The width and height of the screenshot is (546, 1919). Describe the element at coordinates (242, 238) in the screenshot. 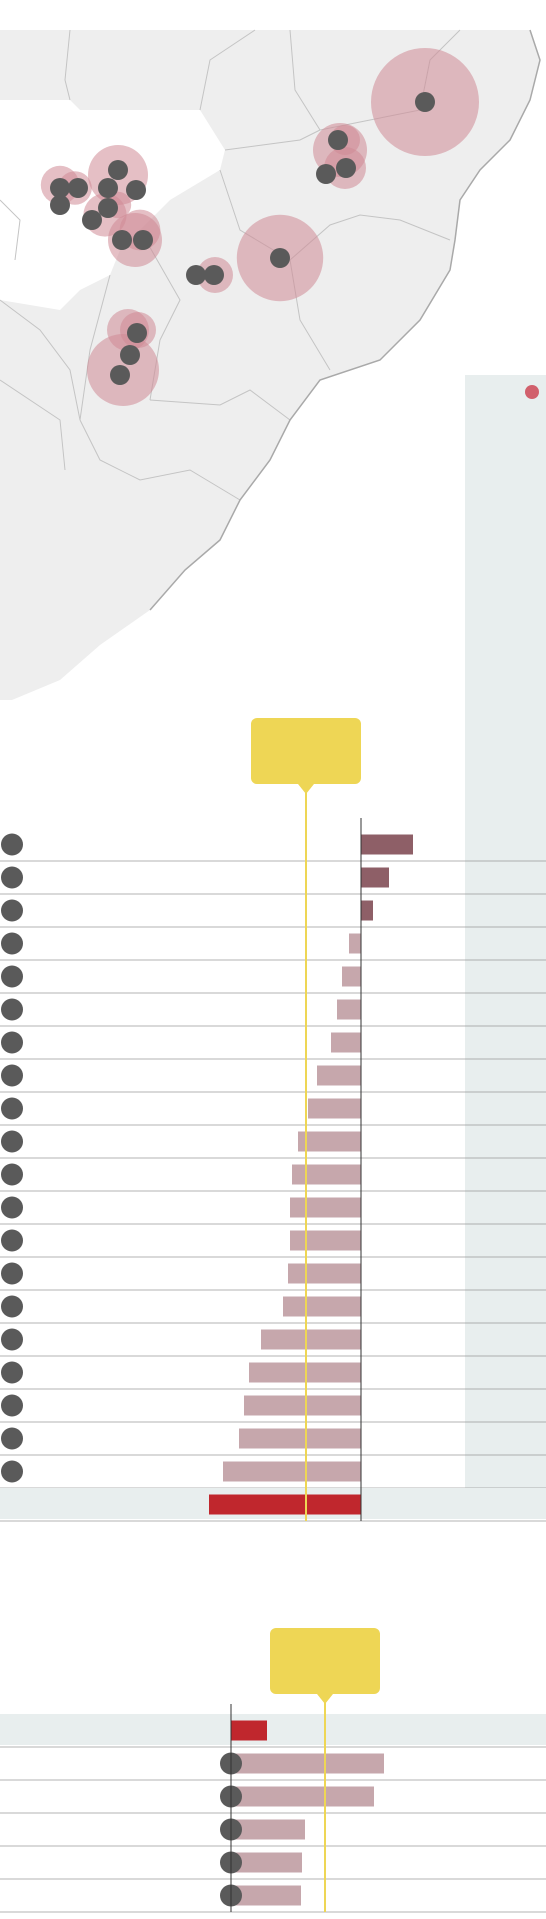

I see `map-markers` at that location.